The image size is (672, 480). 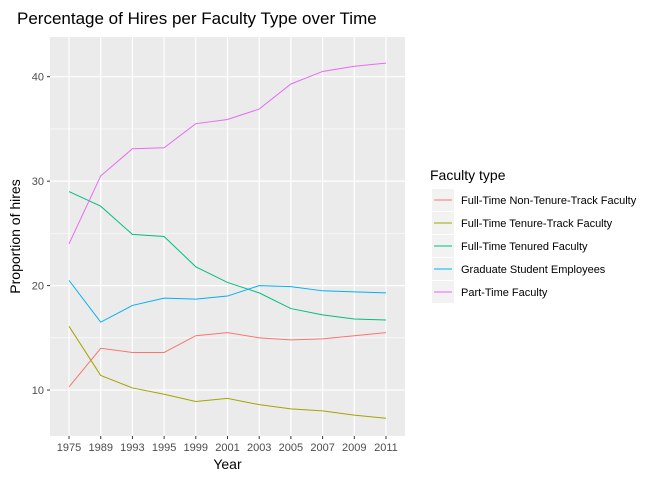 What do you see at coordinates (38, 78) in the screenshot?
I see `y-tick-label: 40` at bounding box center [38, 78].